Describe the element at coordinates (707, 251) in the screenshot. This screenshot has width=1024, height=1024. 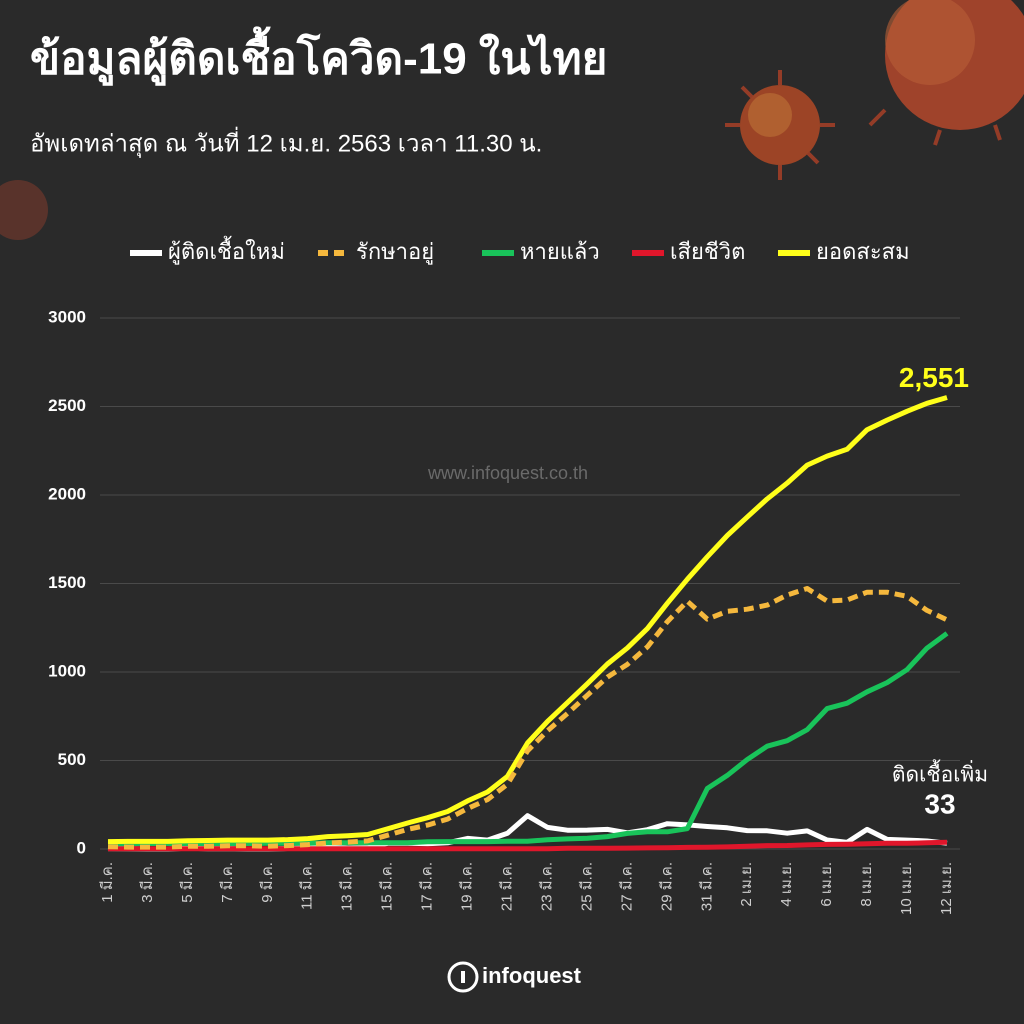
I see `legend-label: เสียชีวิต` at that location.